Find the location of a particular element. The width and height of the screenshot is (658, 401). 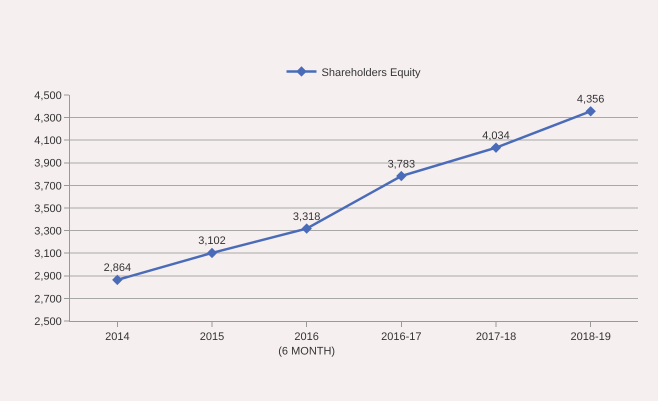

data-label: 4,034 is located at coordinates (496, 136).